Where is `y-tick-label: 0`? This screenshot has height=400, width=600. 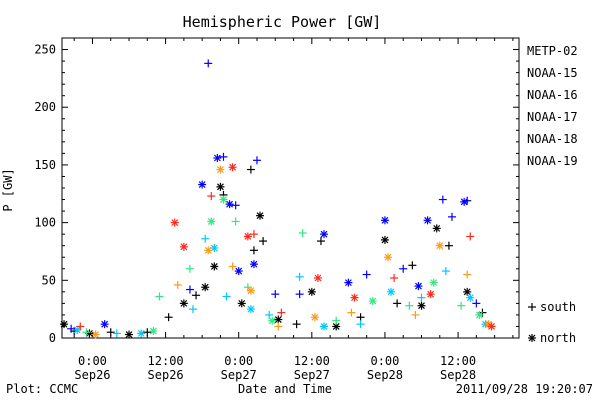 y-tick-label: 0 is located at coordinates (52, 338).